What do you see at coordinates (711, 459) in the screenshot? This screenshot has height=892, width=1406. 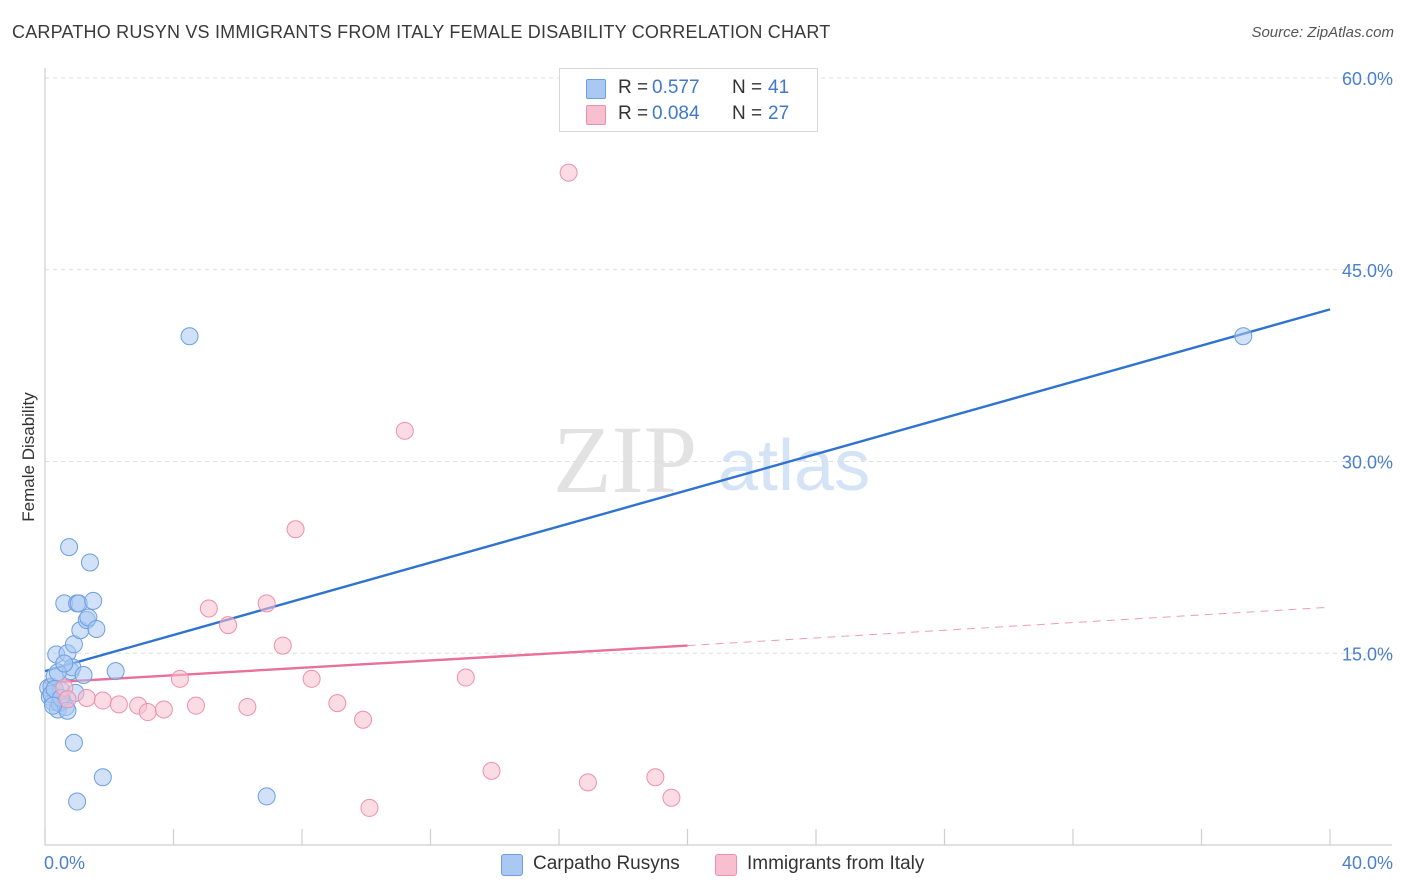 I see `watermark: ZIP atlas` at bounding box center [711, 459].